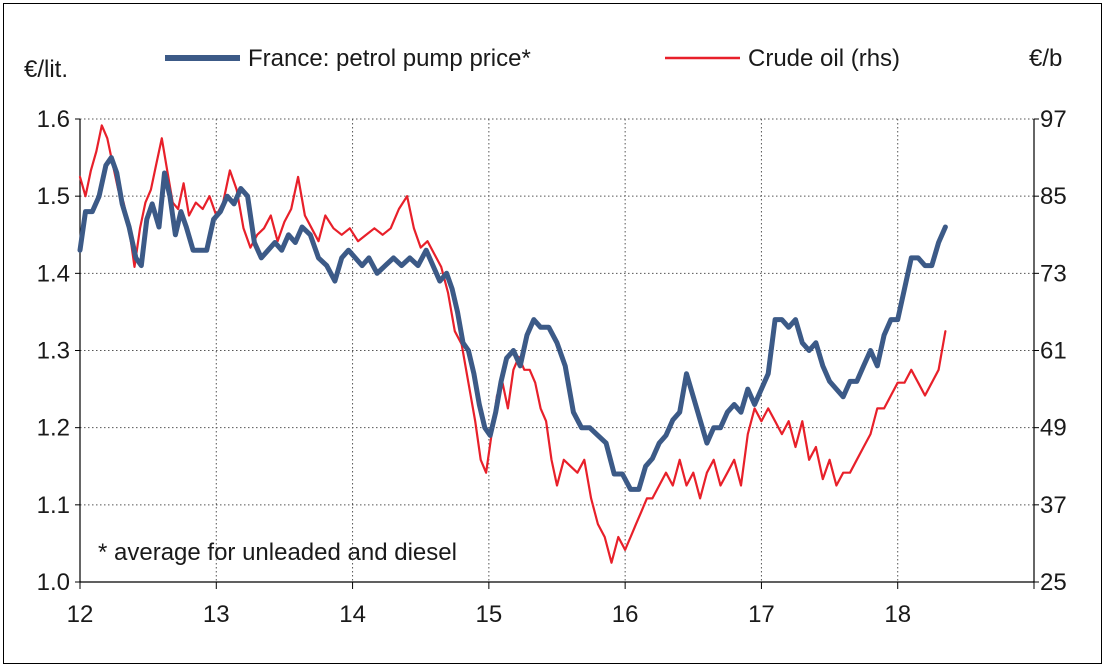  Describe the element at coordinates (80, 614) in the screenshot. I see `x-tick-label: 12` at that location.